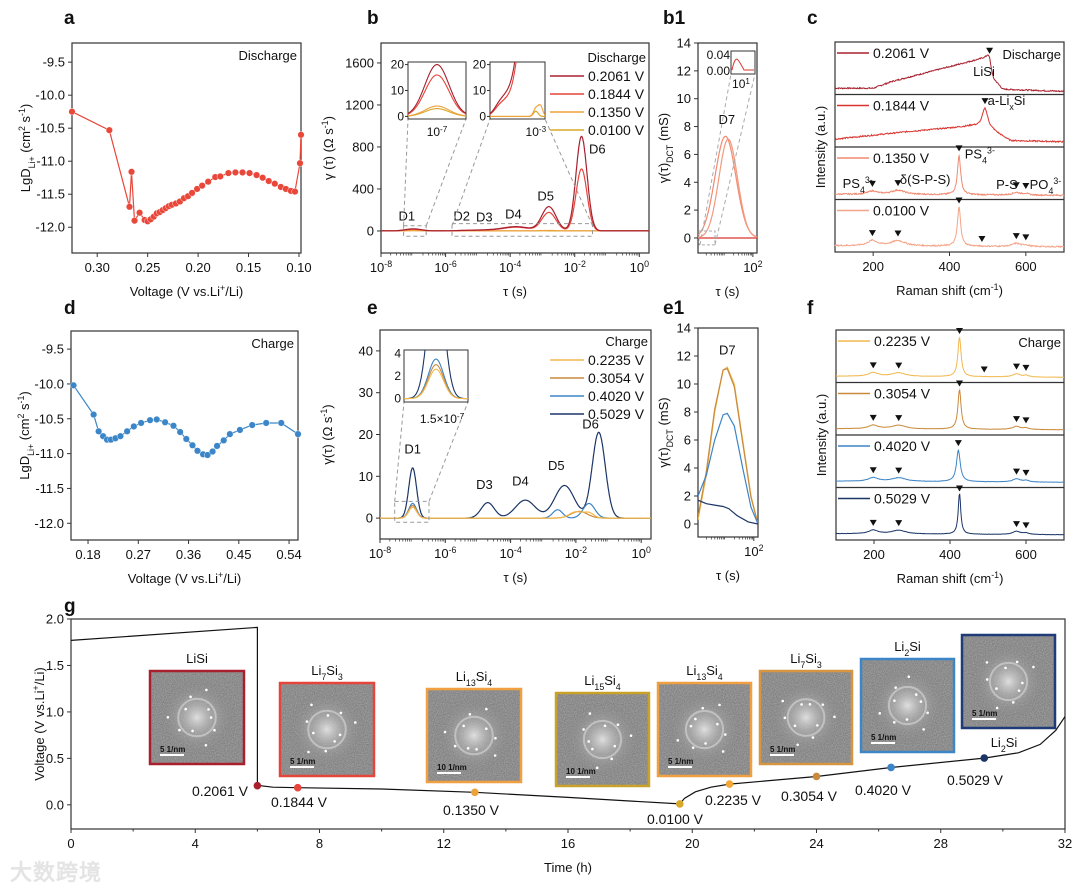 The height and width of the screenshot is (892, 1080). What do you see at coordinates (727, 350) in the screenshot?
I see `peak-label: D7` at bounding box center [727, 350].